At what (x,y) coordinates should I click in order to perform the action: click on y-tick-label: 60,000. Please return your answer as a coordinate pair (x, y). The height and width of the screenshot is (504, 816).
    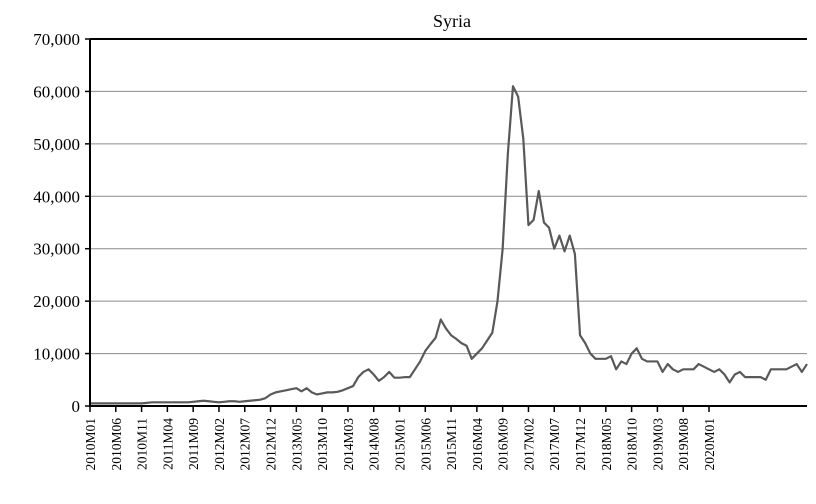
    Looking at the image, I should click on (56, 91).